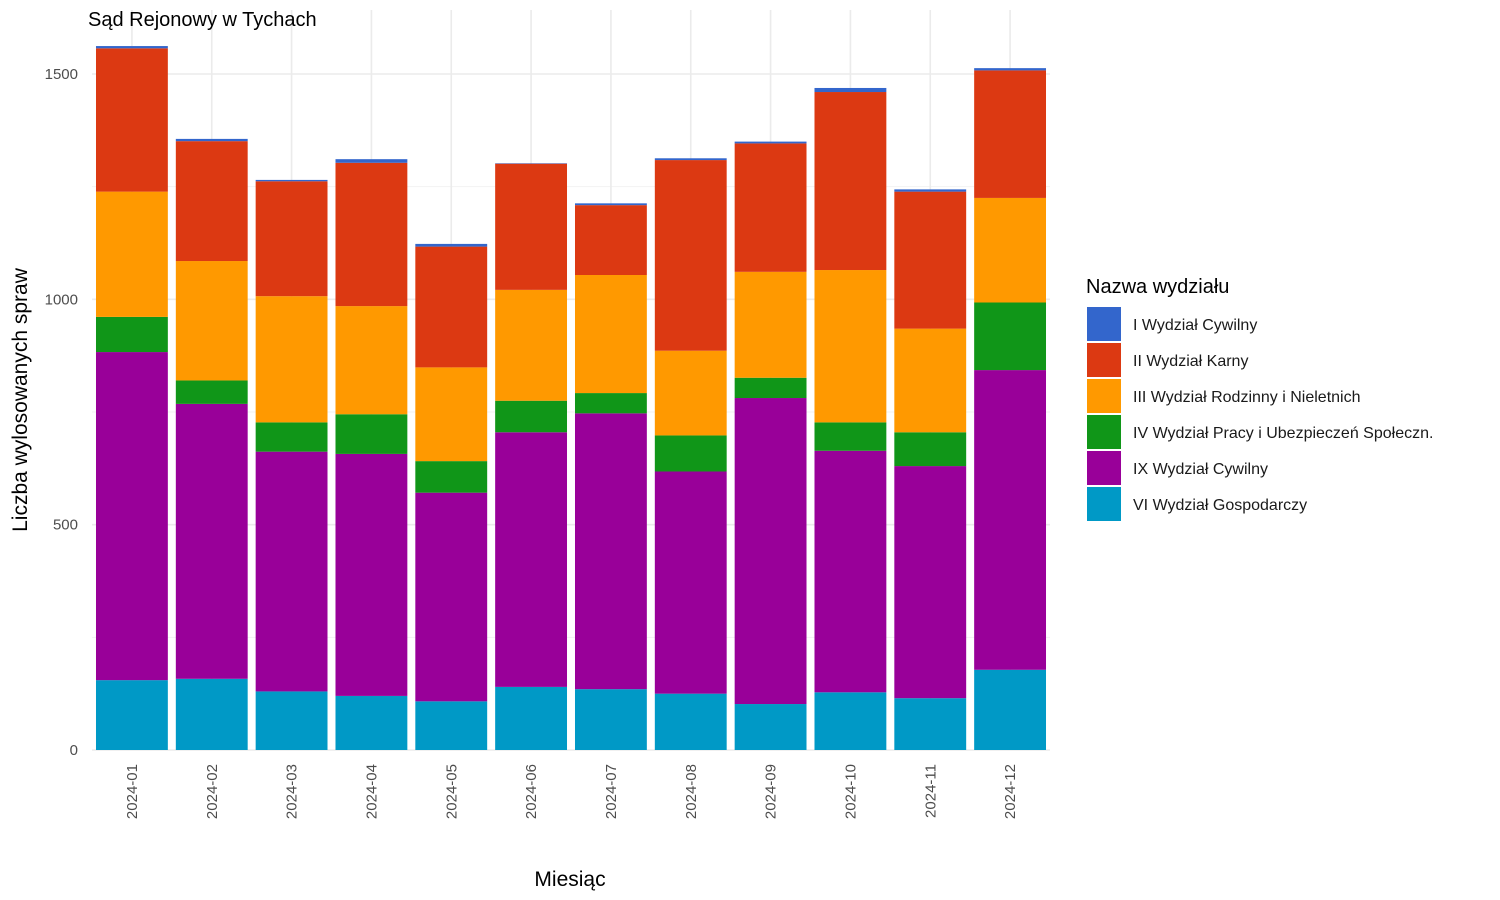 Image resolution: width=1500 pixels, height=900 pixels. I want to click on legend-swatch-iii-wydzial-rodzinny-i-nieletnich, so click(1104, 396).